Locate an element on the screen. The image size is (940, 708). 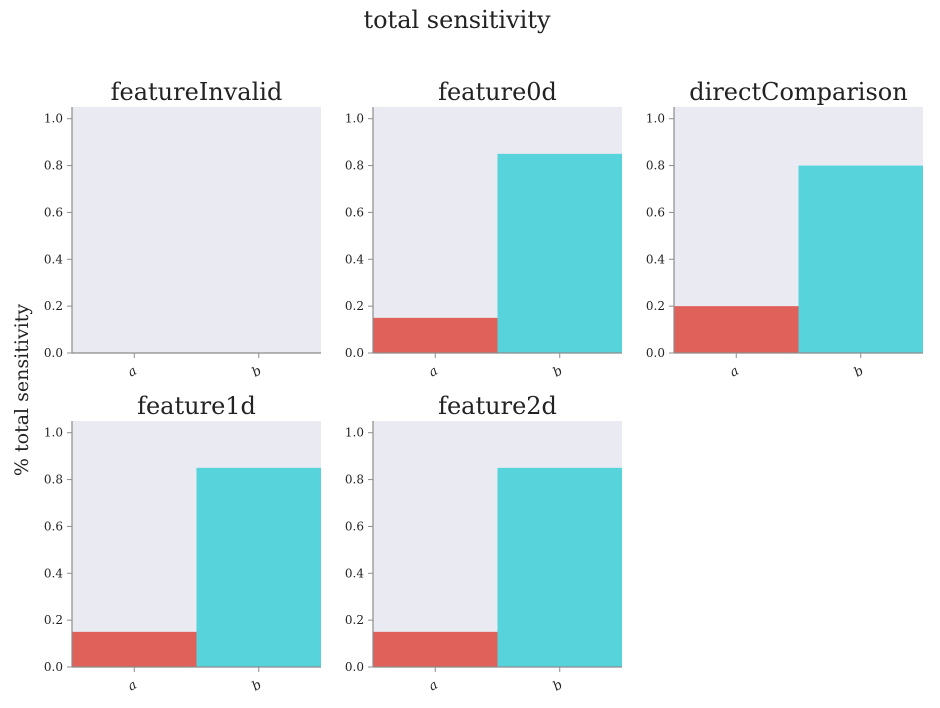
subplot-title: feature0d is located at coordinates (497, 92).